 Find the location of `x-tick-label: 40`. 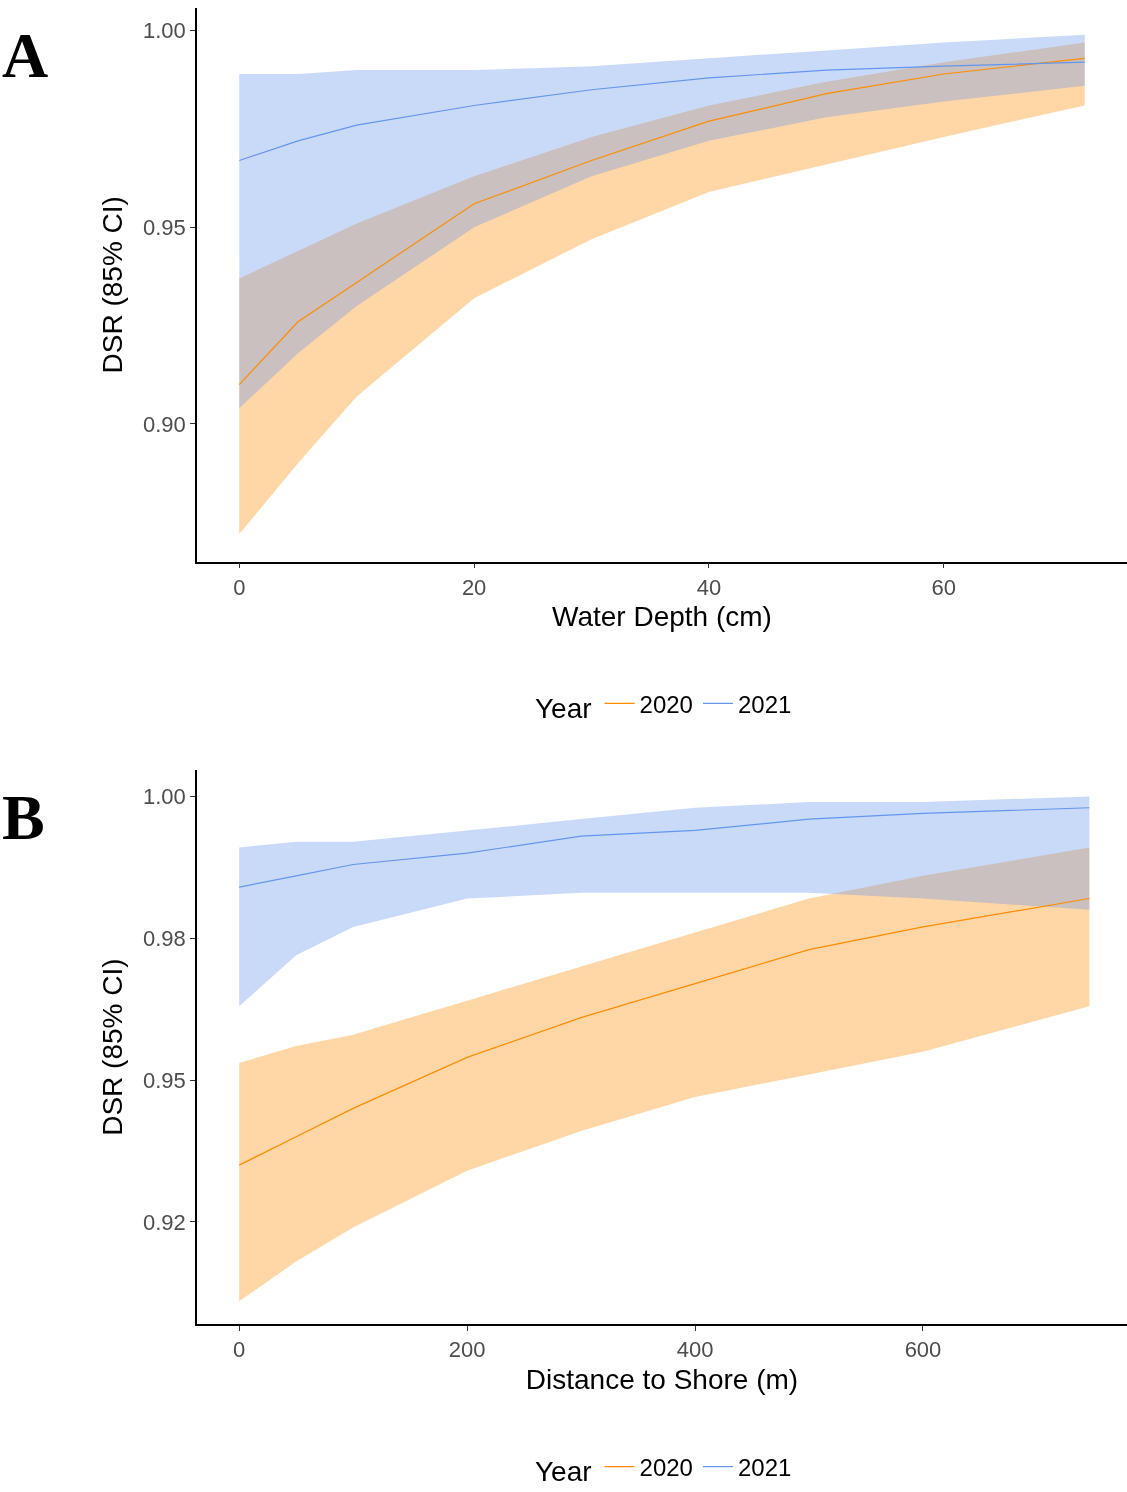

x-tick-label: 40 is located at coordinates (709, 587).